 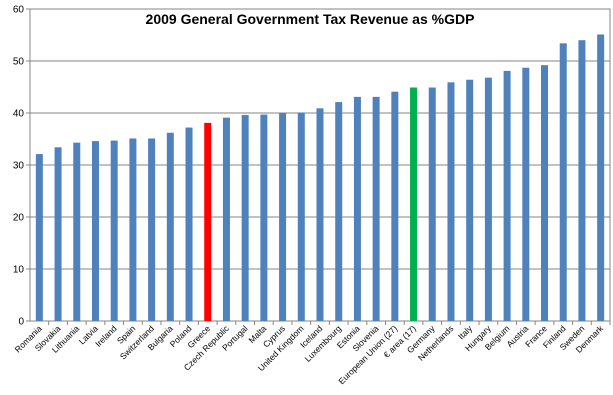 I want to click on x-tick-label: Ireland, so click(x=106, y=336).